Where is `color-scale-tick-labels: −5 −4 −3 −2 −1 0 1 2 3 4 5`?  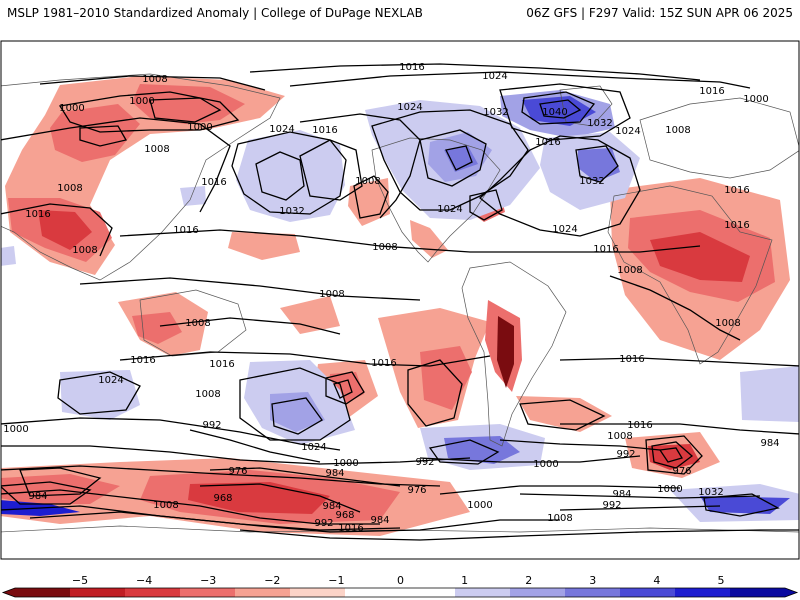 color-scale-tick-labels: −5 −4 −3 −2 −1 0 1 2 3 4 5 is located at coordinates (398, 580).